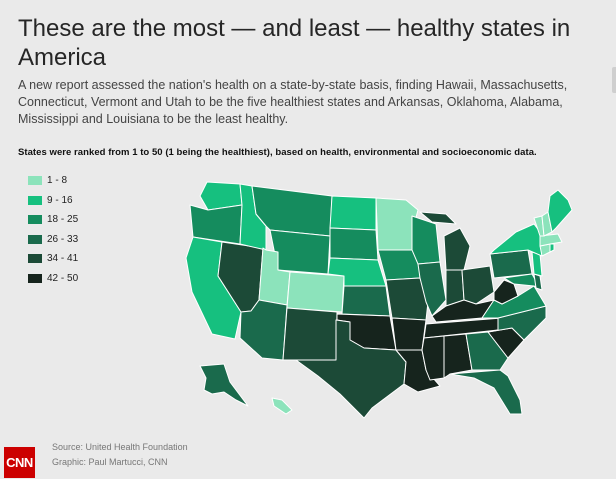 Image resolution: width=616 pixels, height=479 pixels. What do you see at coordinates (426, 240) in the screenshot?
I see `state-wi` at bounding box center [426, 240].